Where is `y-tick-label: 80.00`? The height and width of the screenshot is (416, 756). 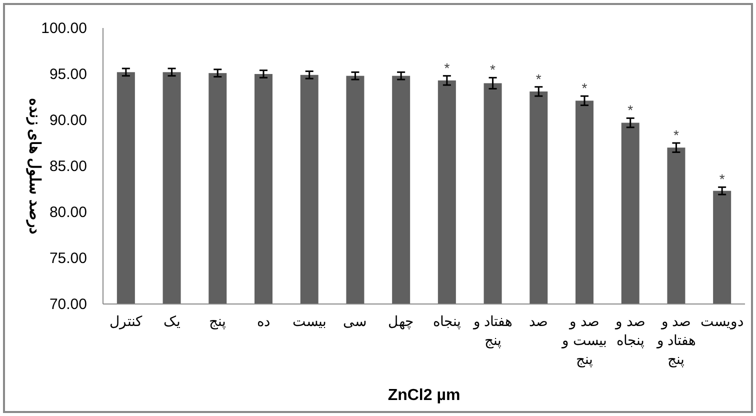 y-tick-label: 80.00 is located at coordinates (68, 212).